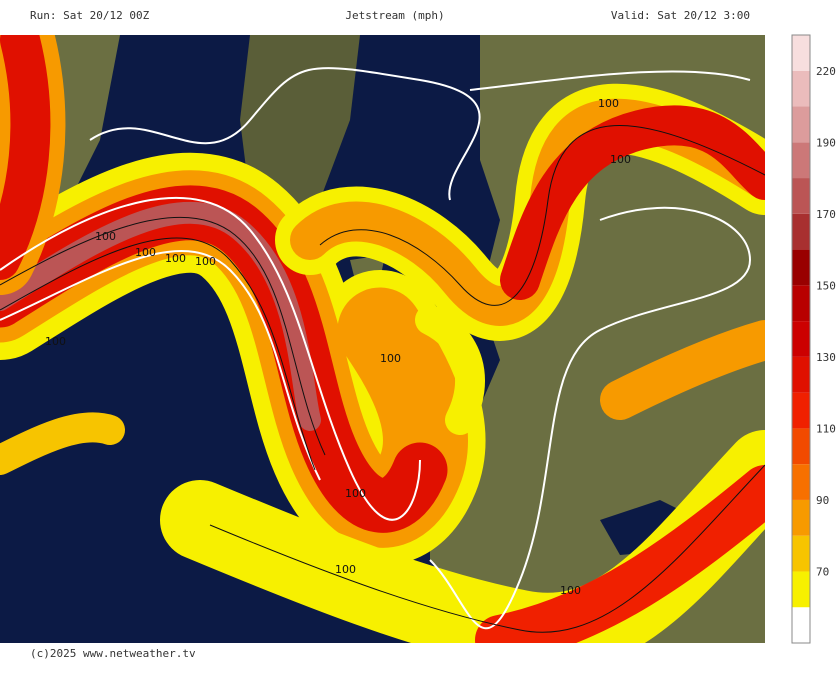 The height and width of the screenshot is (684, 840). I want to click on legend-label: 70, so click(822, 571).